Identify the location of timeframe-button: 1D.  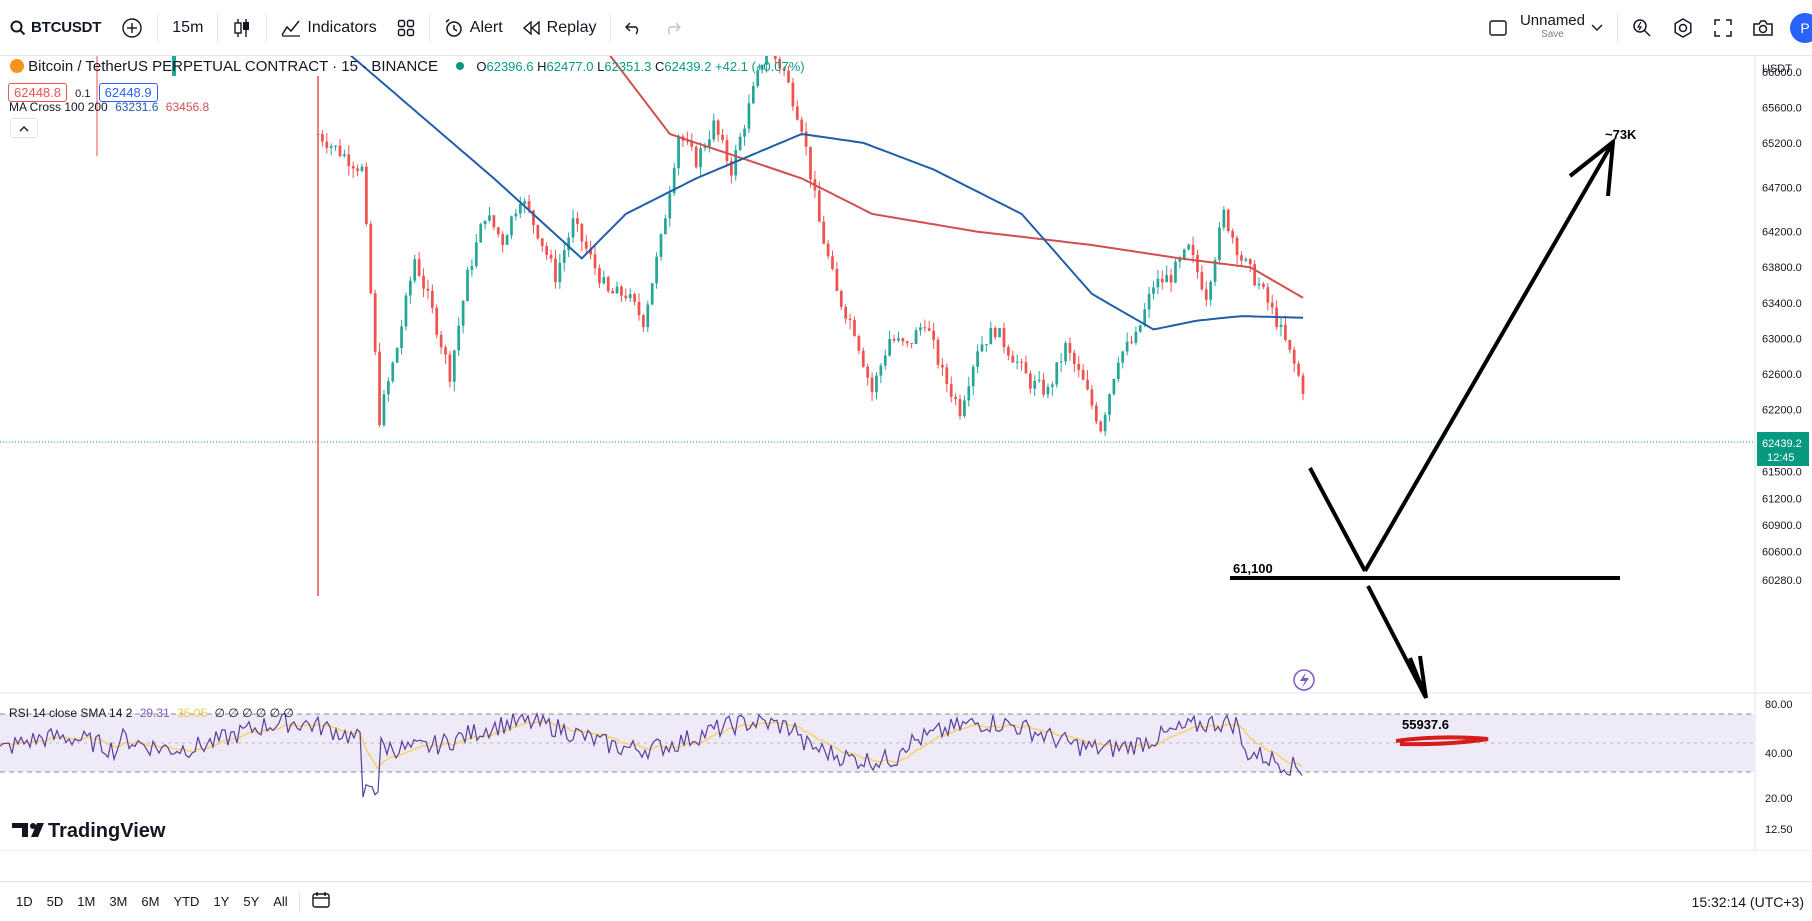
(24, 901).